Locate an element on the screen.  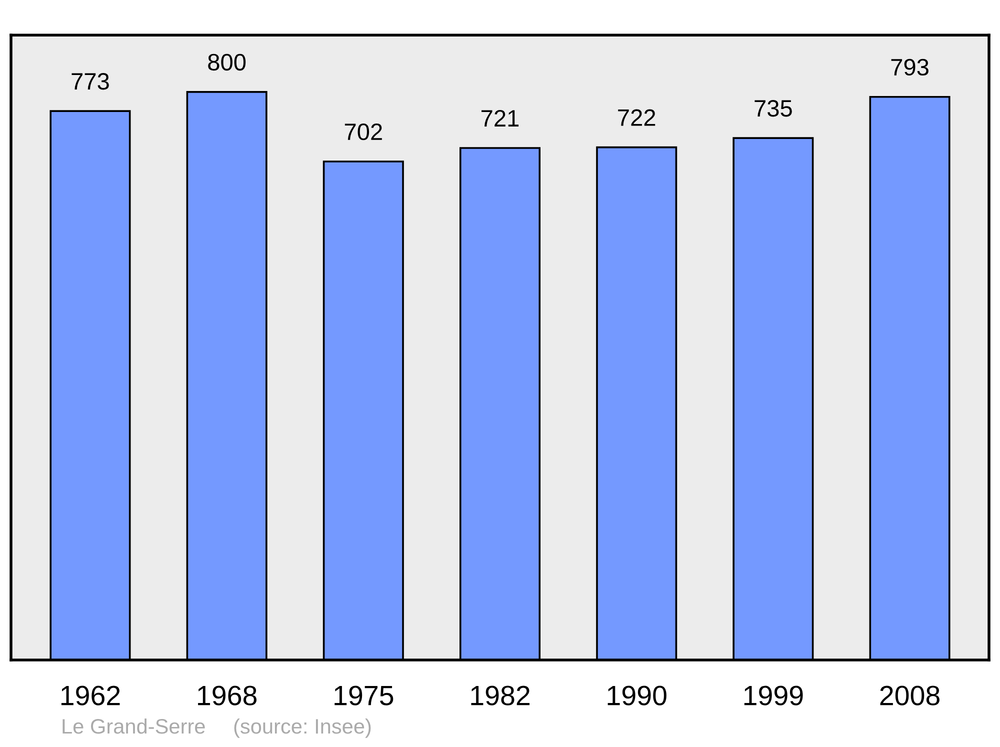
data-label: 722 is located at coordinates (637, 117).